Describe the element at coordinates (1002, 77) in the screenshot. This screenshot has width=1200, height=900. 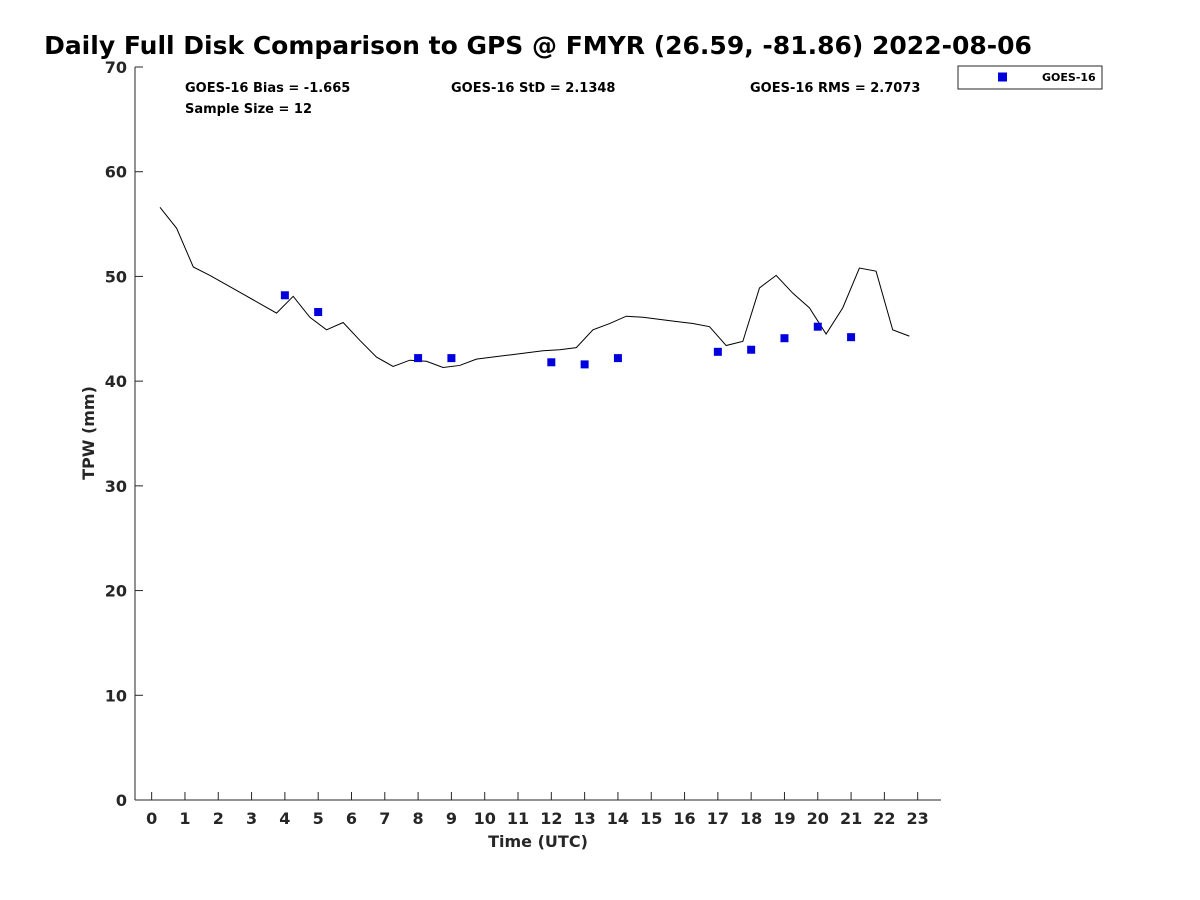
I see `legend-marker` at that location.